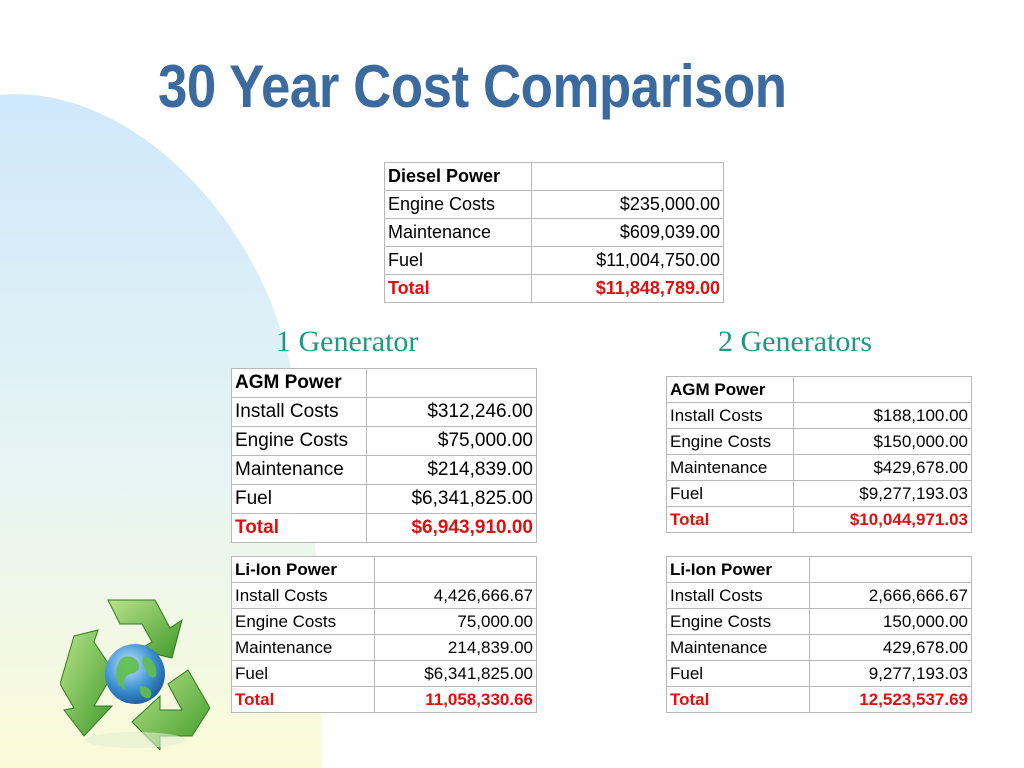 This screenshot has height=768, width=1024. What do you see at coordinates (451, 528) in the screenshot?
I see `total-value: $6,943,910.00` at bounding box center [451, 528].